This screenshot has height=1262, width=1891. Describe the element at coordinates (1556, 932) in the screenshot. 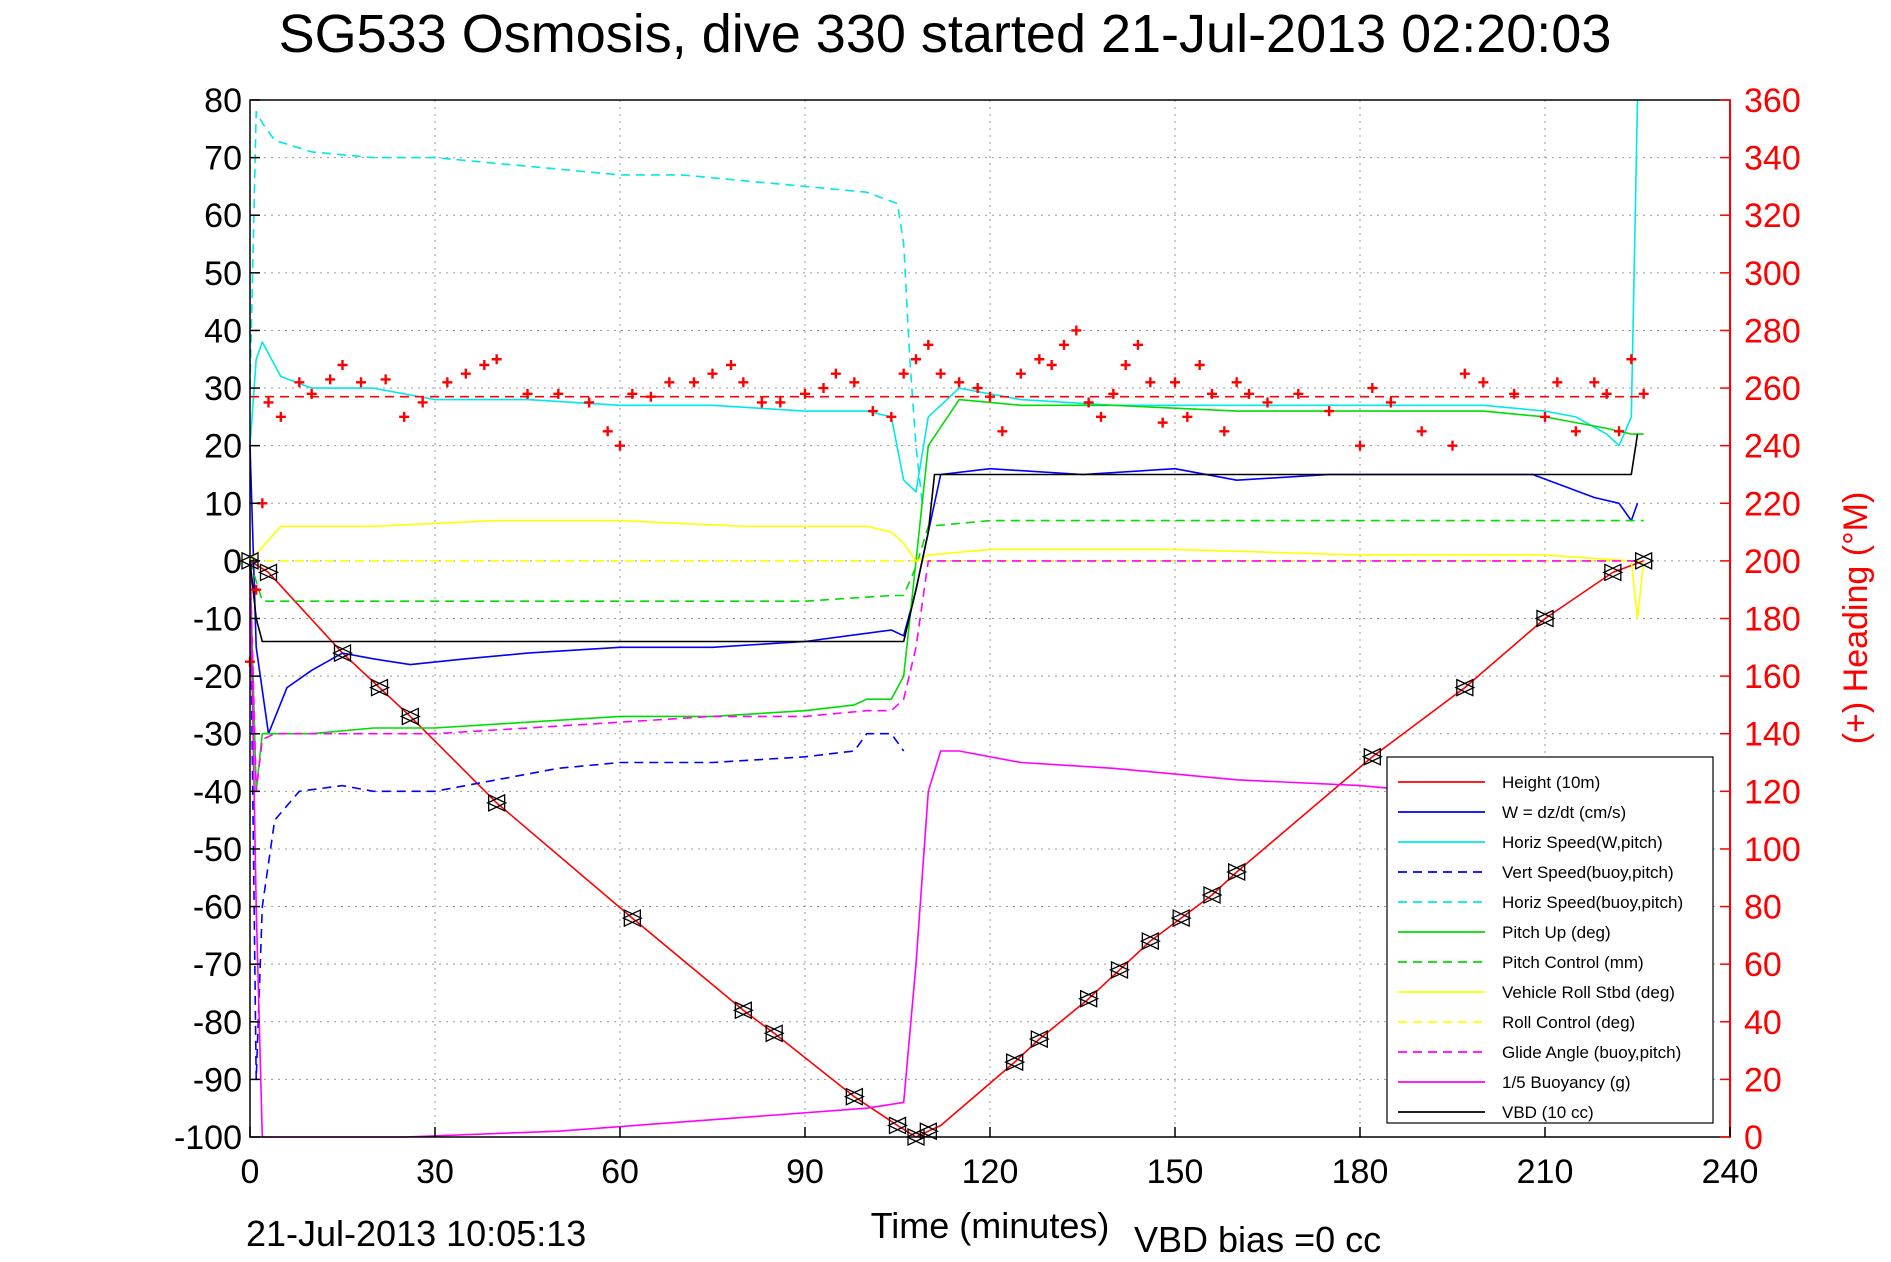

I see `legend-label: Pitch Up (deg)` at that location.